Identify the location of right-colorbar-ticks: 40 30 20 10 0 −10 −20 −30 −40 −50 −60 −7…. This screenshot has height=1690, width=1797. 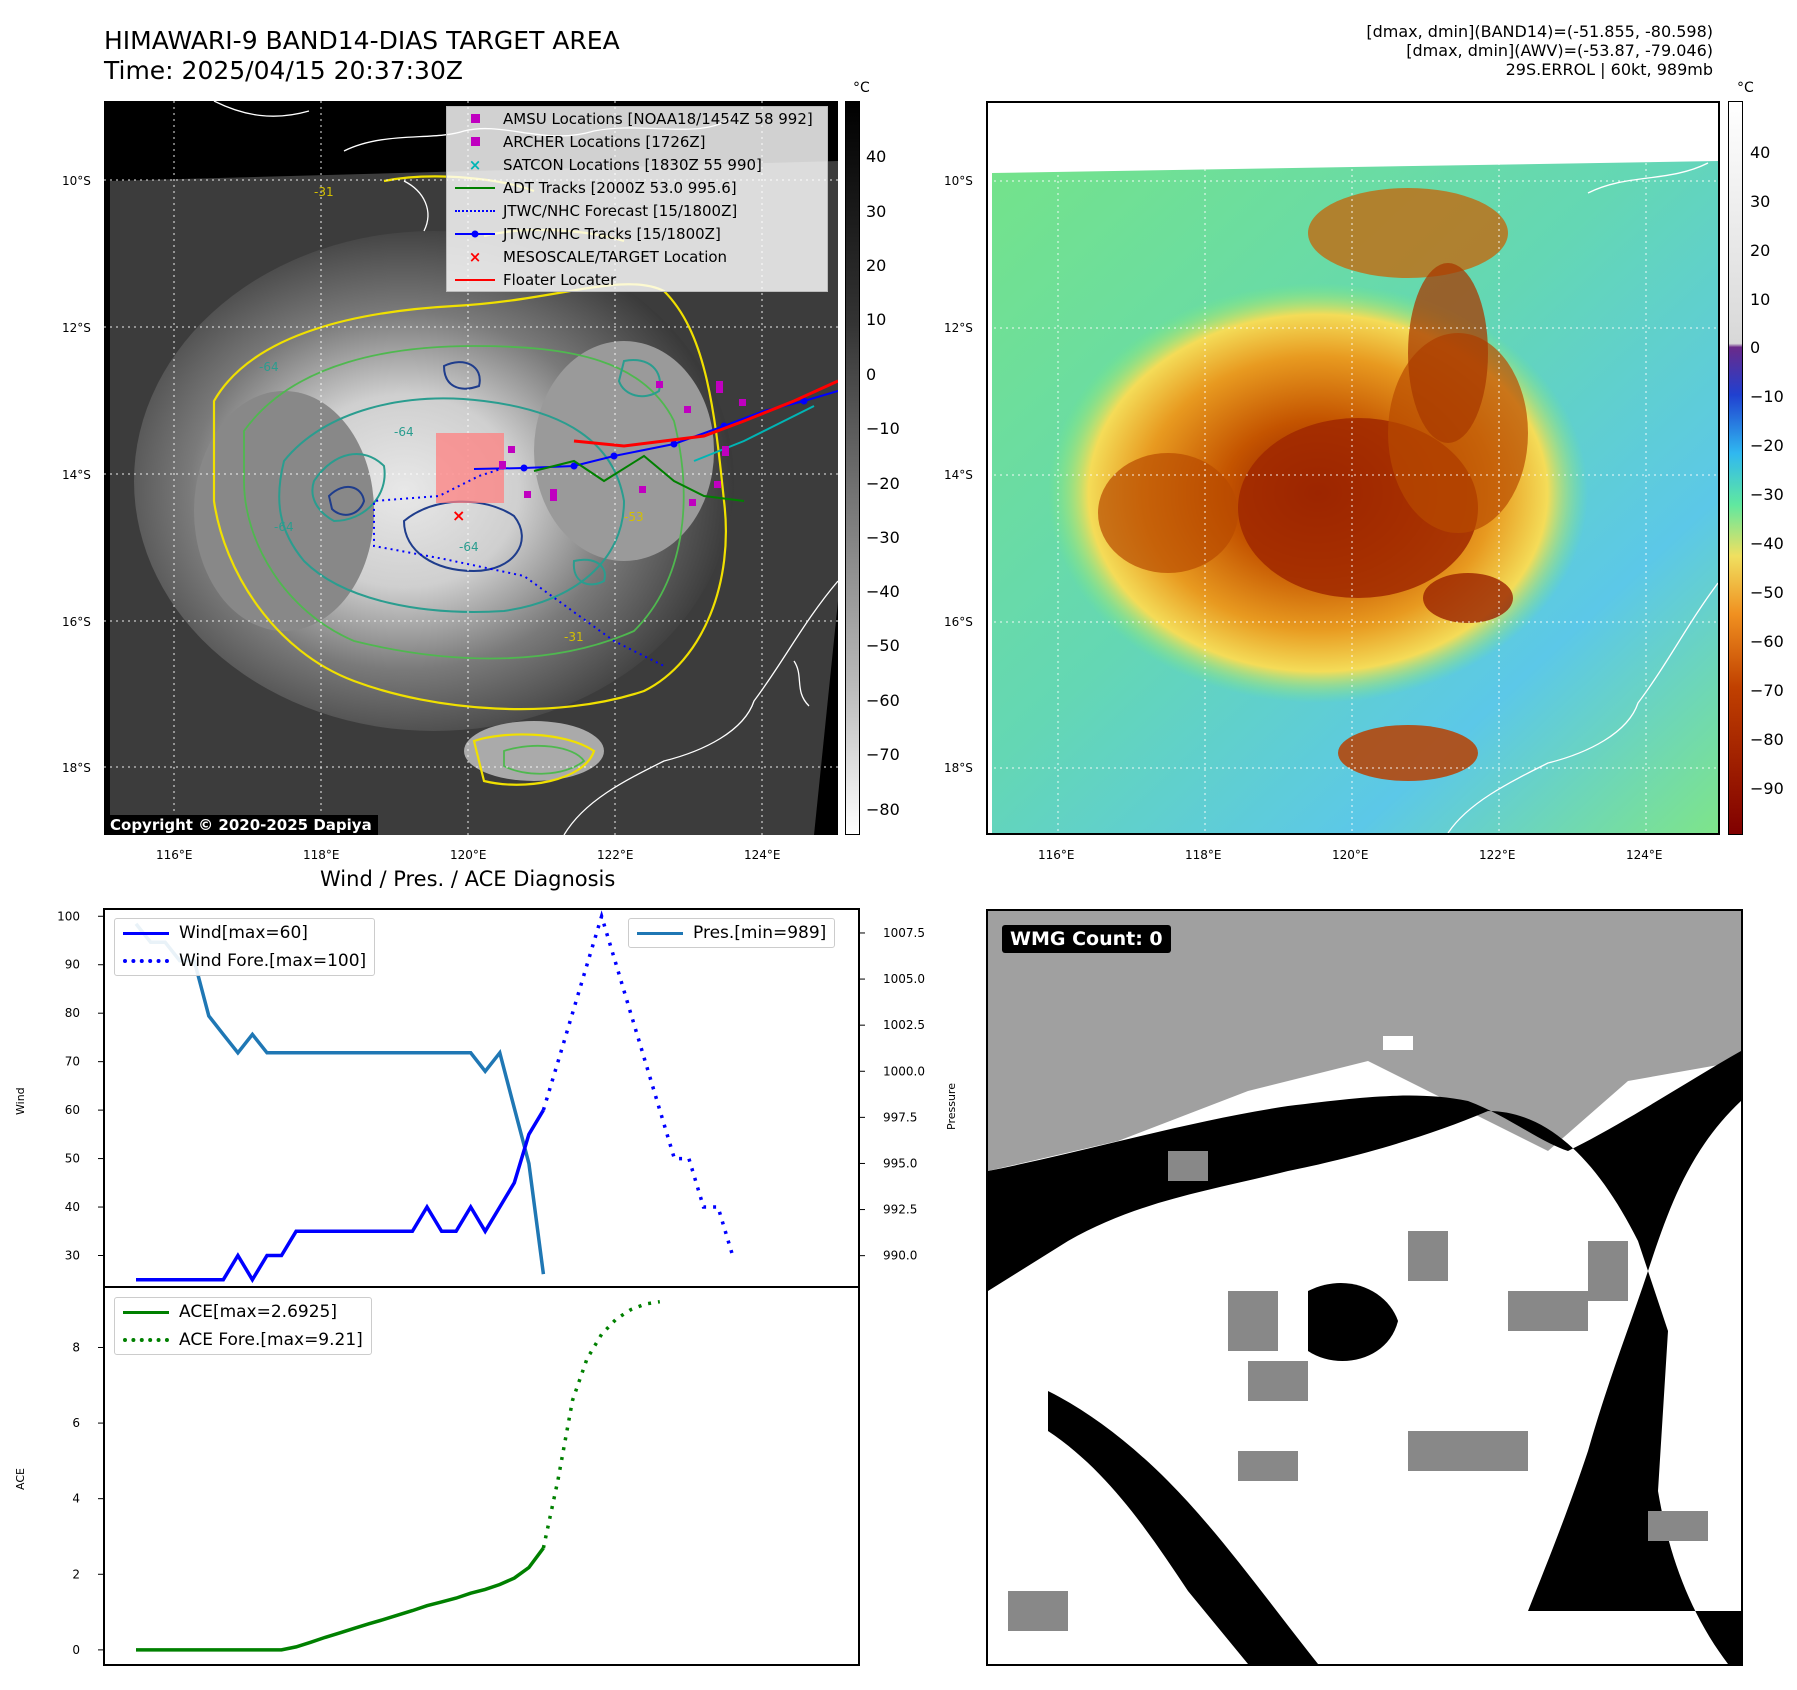
(1773, 468).